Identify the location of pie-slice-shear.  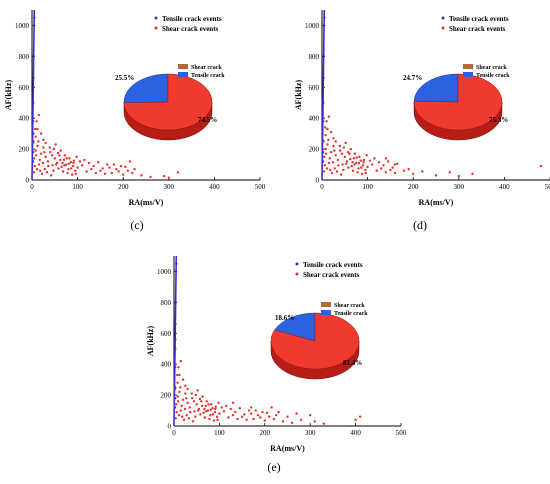
(458, 102).